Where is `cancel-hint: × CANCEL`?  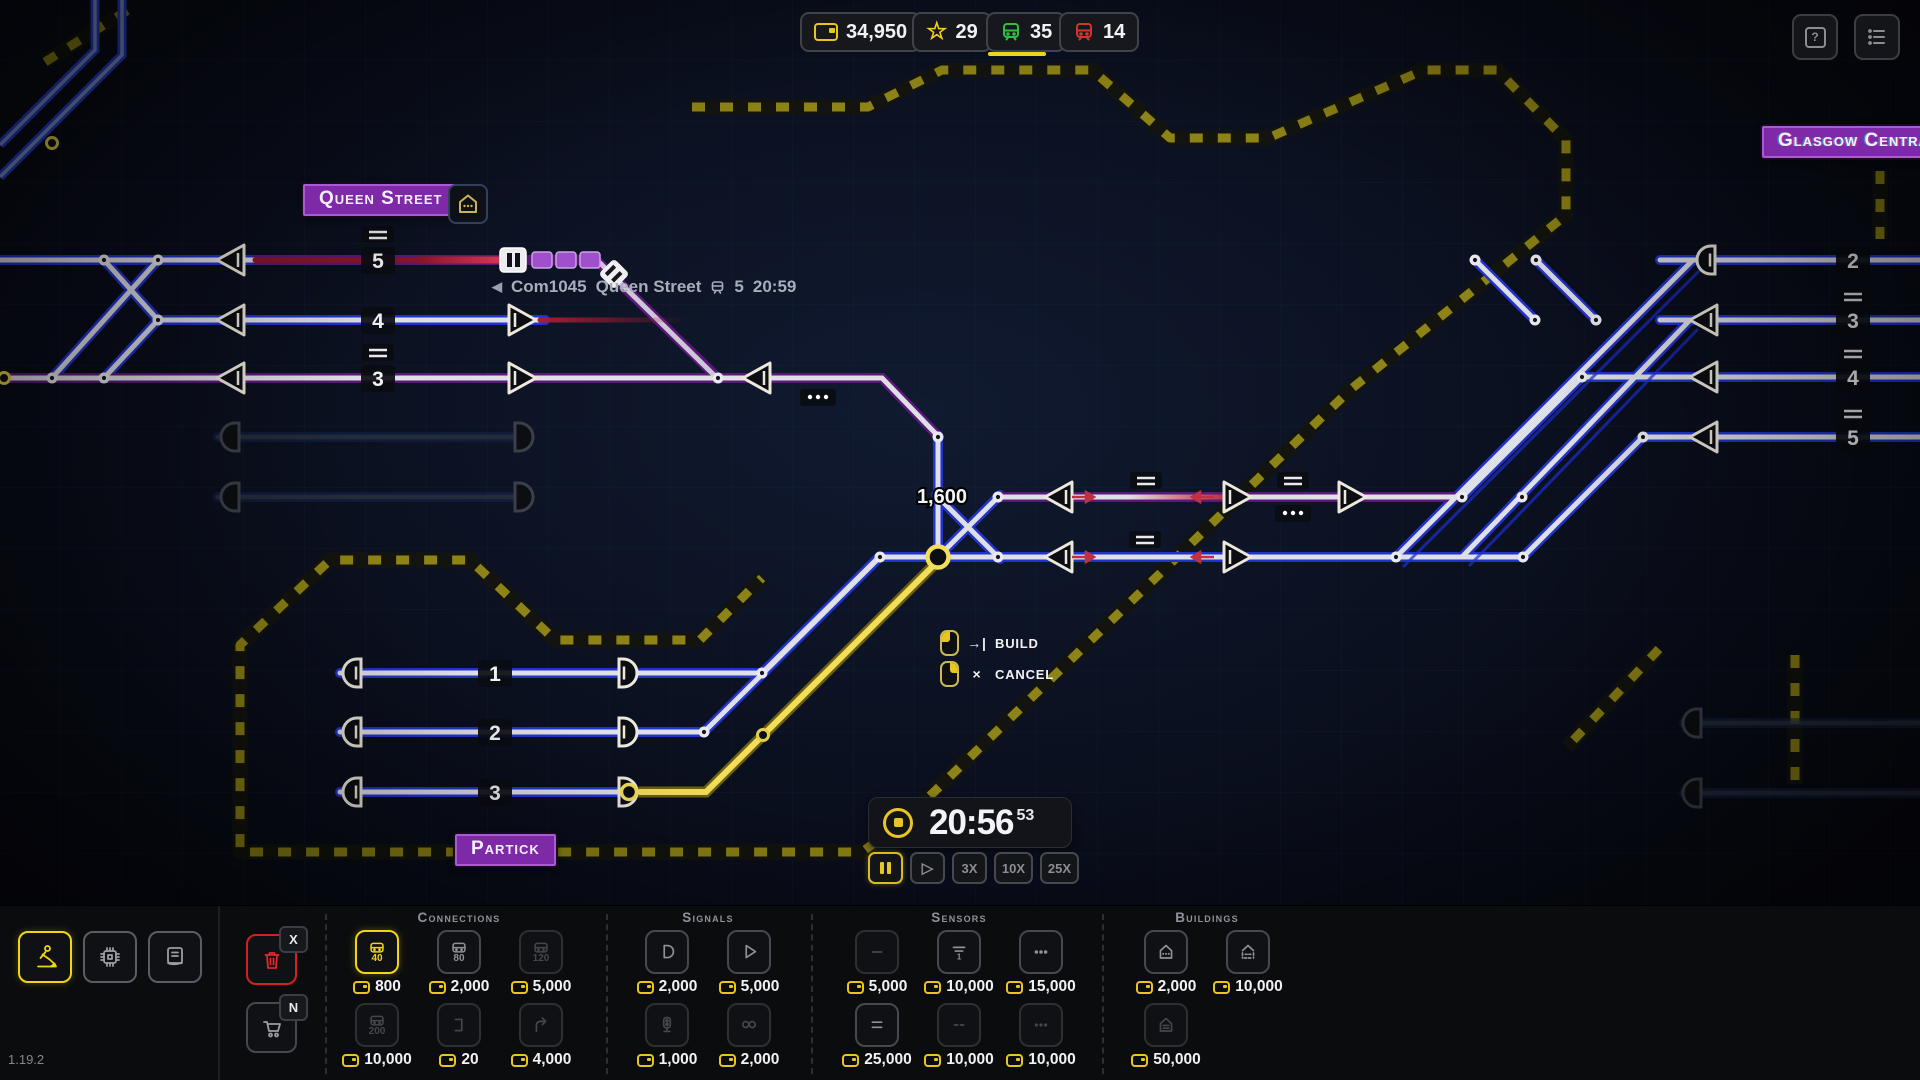
cancel-hint: × CANCEL is located at coordinates (997, 674).